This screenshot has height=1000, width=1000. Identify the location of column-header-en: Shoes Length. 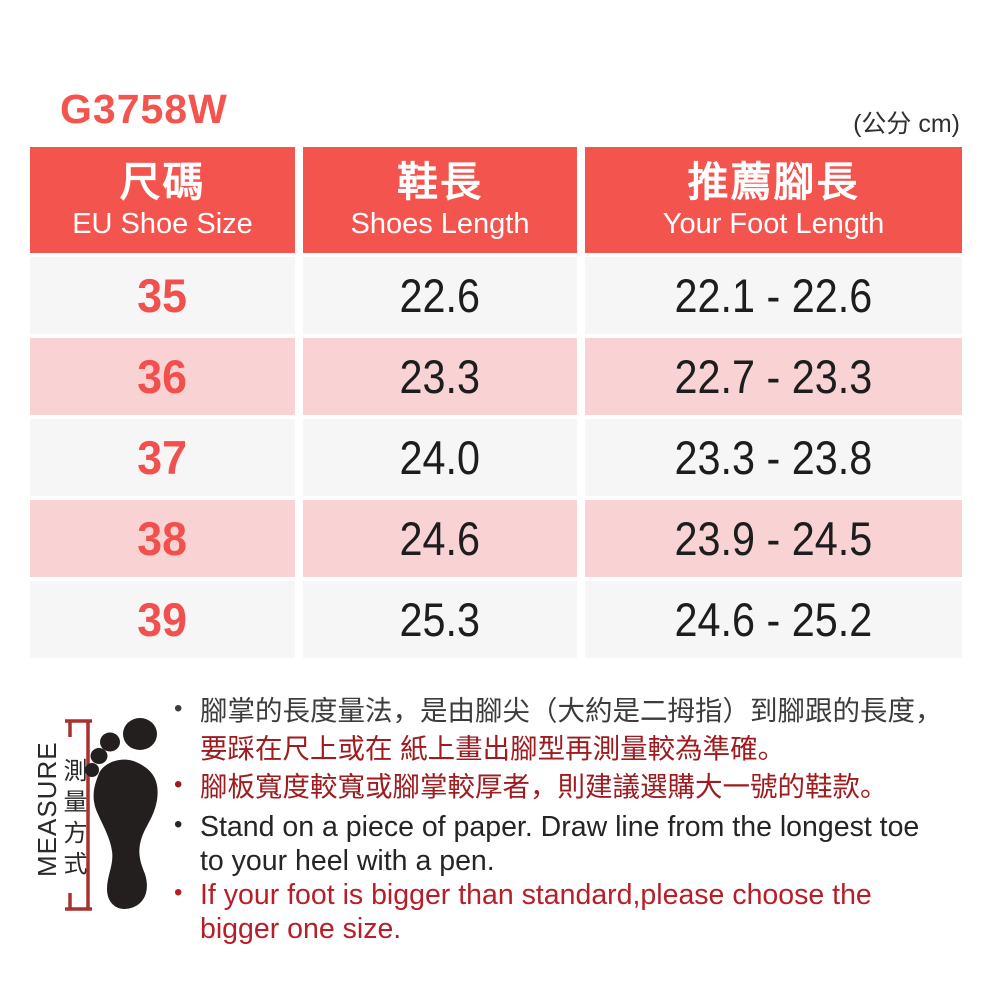
(440, 223).